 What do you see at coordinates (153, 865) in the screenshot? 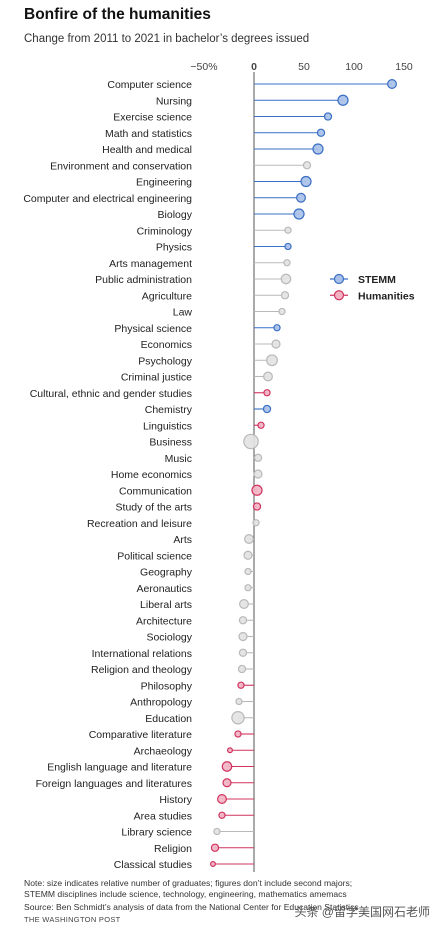
I see `category-label: Classical studies` at bounding box center [153, 865].